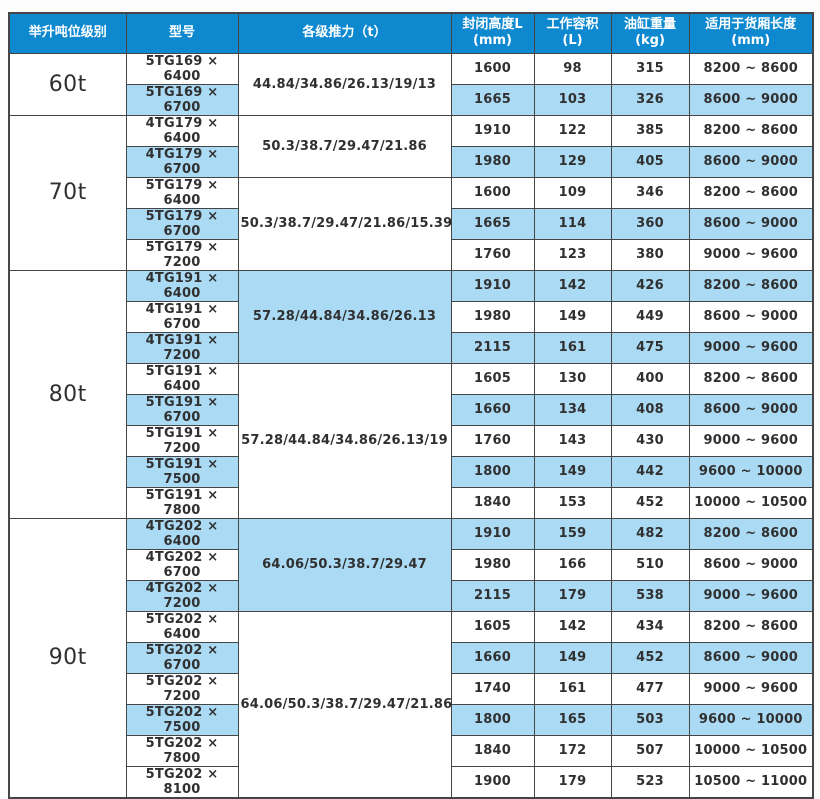 The width and height of the screenshot is (820, 799). I want to click on thrust-cell: 57.28/44.84/34.86/26.13/19, so click(344, 440).